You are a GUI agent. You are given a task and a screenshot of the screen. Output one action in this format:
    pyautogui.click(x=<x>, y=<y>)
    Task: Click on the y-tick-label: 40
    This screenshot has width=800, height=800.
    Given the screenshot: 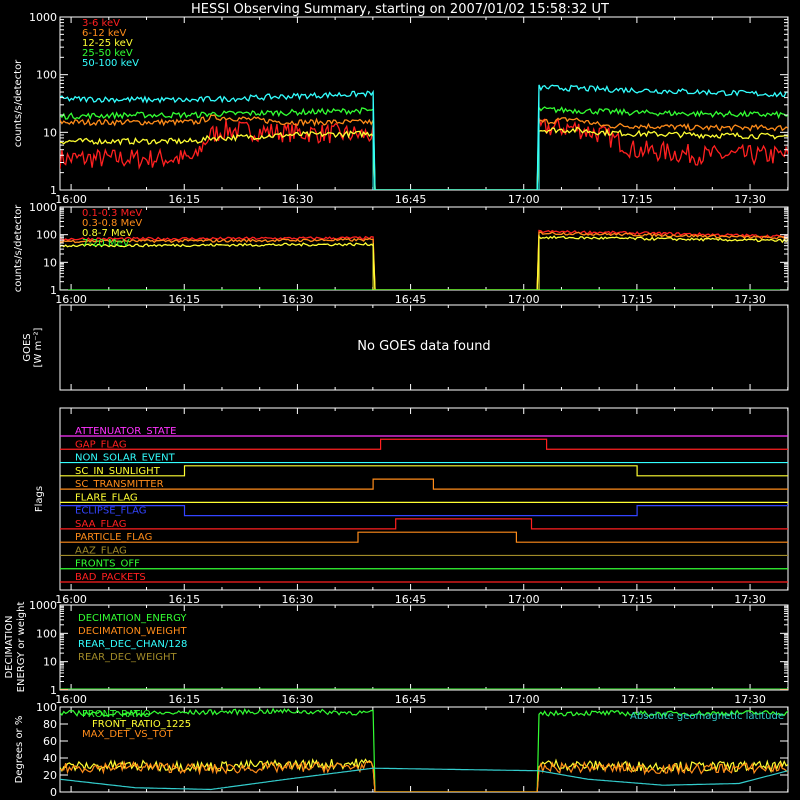 What is the action you would take?
    pyautogui.click(x=50, y=758)
    